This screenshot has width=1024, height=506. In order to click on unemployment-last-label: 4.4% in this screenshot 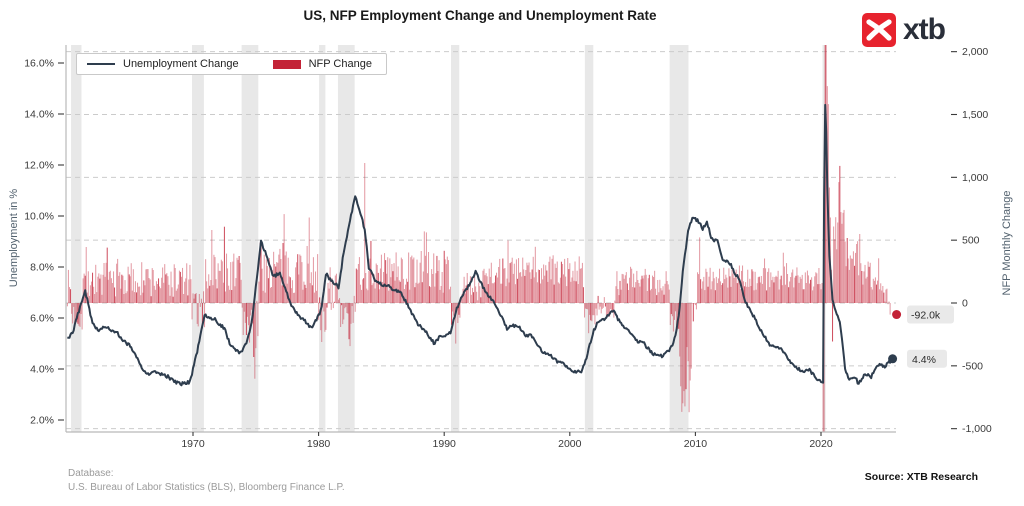, I will do `click(924, 360)`.